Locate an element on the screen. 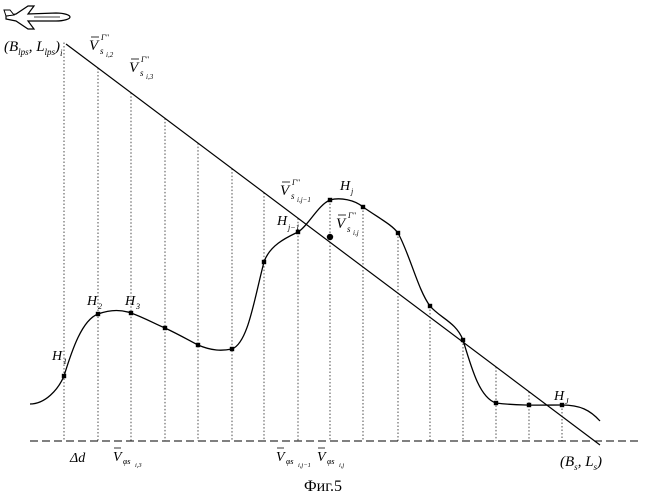 This screenshot has width=646, height=500. velocity-label-i3: V Γ" s i,3 is located at coordinates (141, 68).